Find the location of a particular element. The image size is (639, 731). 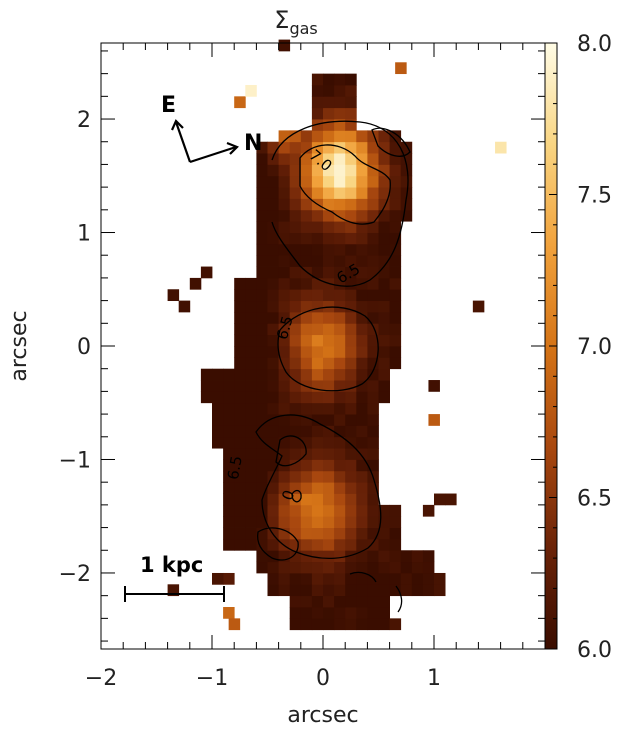

y-tick-label: −1 is located at coordinates (75, 460).